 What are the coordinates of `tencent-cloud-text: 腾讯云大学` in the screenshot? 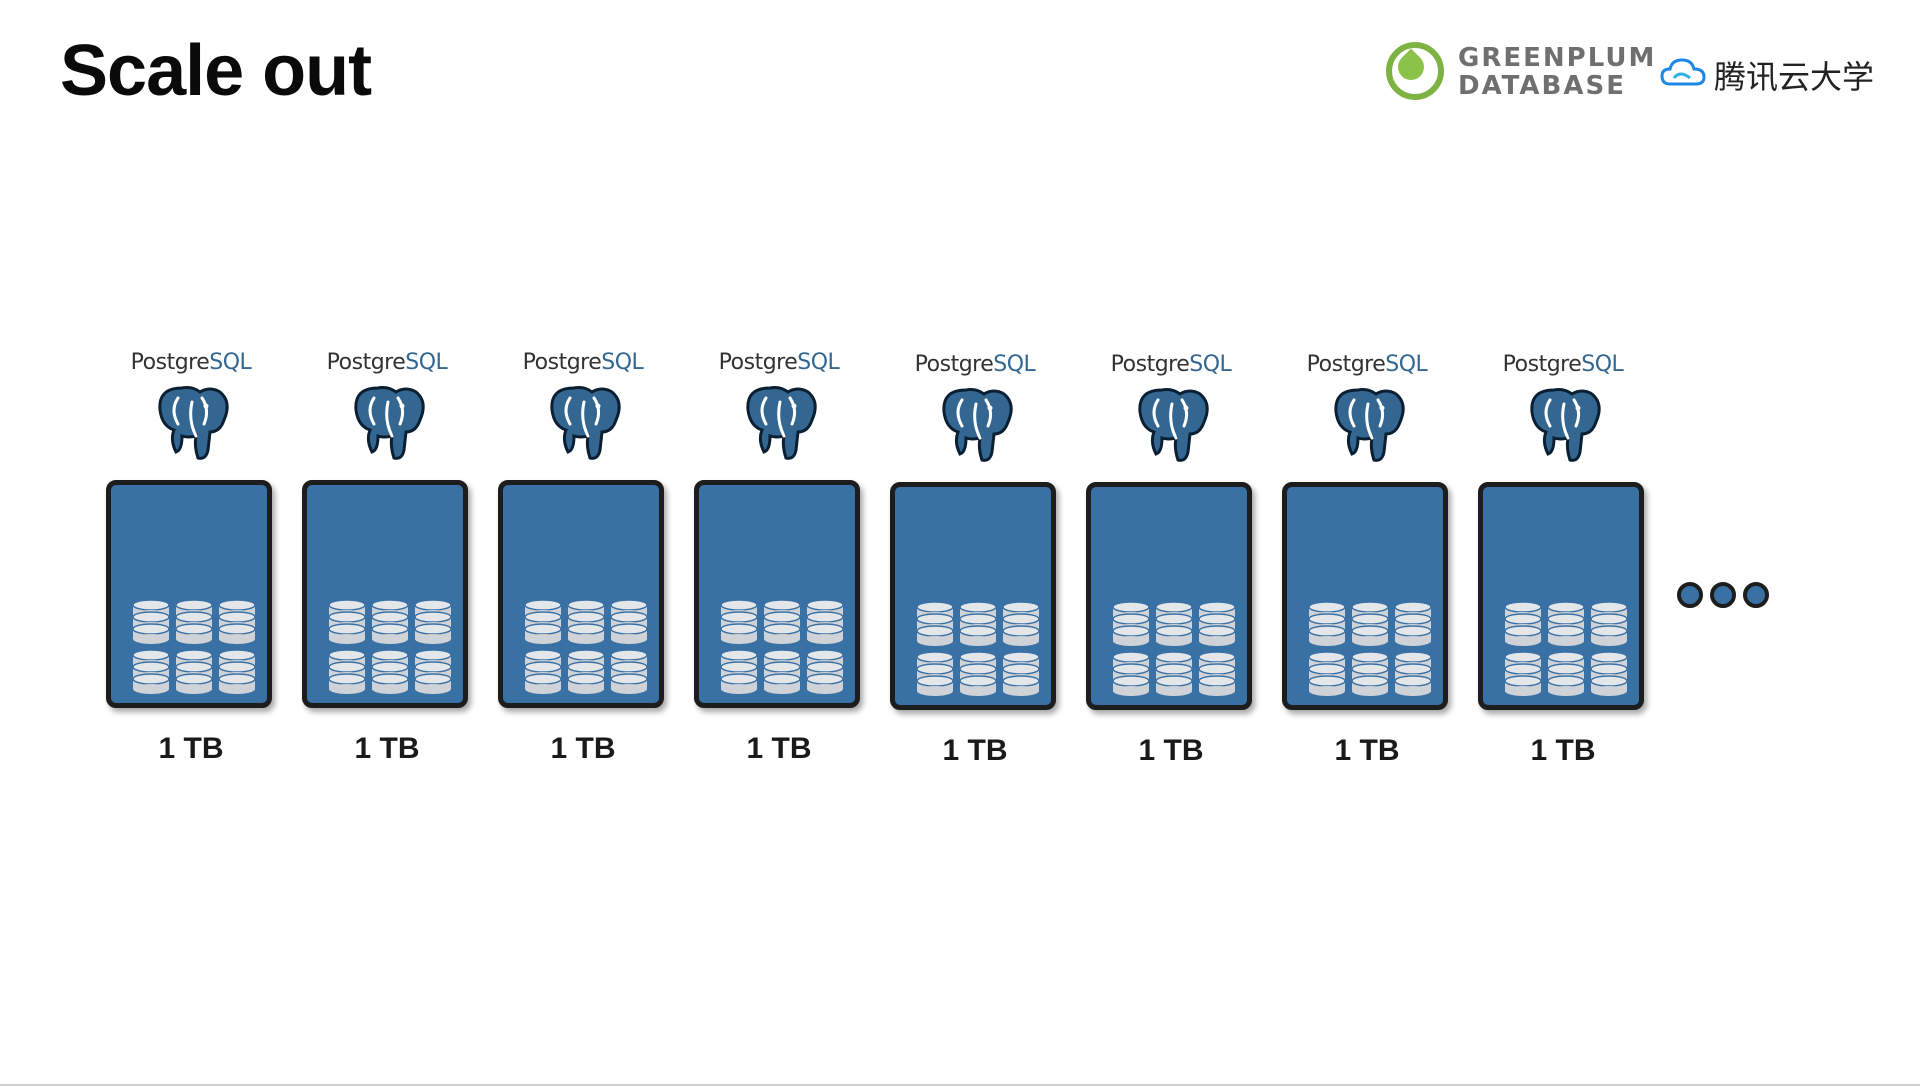 It's located at (1794, 77).